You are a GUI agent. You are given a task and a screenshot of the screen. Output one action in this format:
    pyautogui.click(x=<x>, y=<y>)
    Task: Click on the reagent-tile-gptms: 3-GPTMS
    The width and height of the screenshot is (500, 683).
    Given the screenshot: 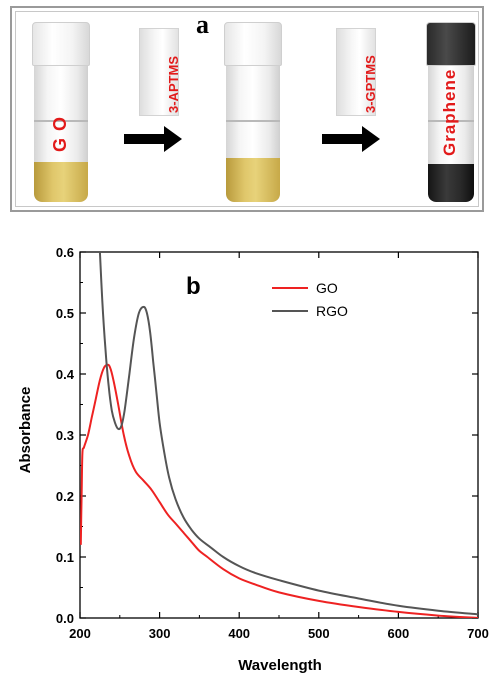 What is the action you would take?
    pyautogui.click(x=357, y=72)
    